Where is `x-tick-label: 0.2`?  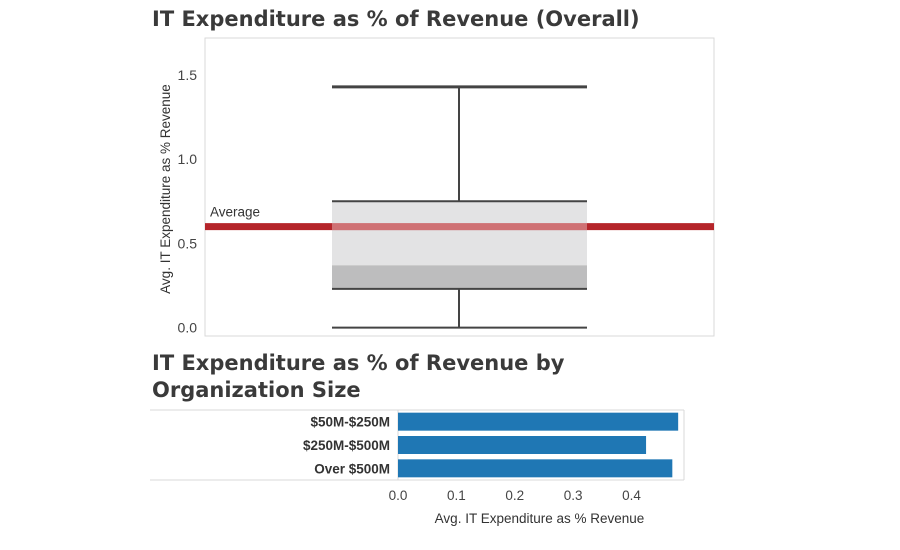 x-tick-label: 0.2 is located at coordinates (514, 495).